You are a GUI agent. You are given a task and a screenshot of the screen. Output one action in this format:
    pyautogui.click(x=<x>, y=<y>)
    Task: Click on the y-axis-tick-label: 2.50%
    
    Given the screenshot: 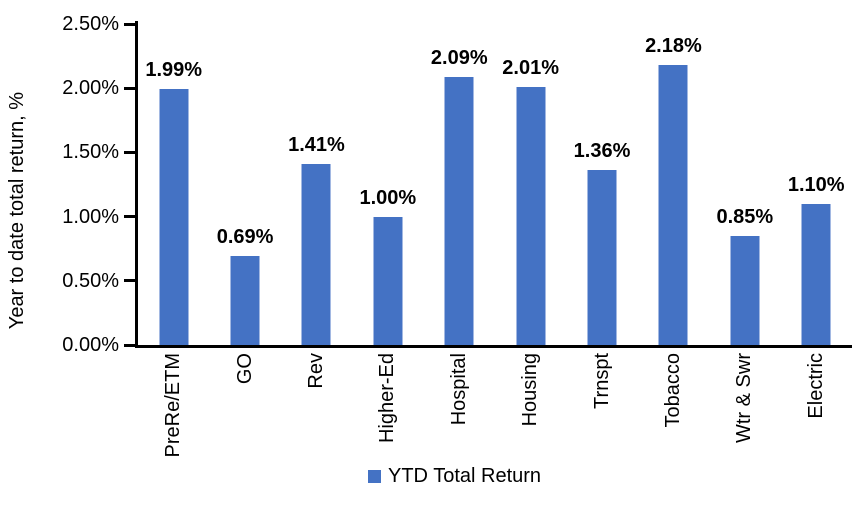 What is the action you would take?
    pyautogui.click(x=90, y=24)
    